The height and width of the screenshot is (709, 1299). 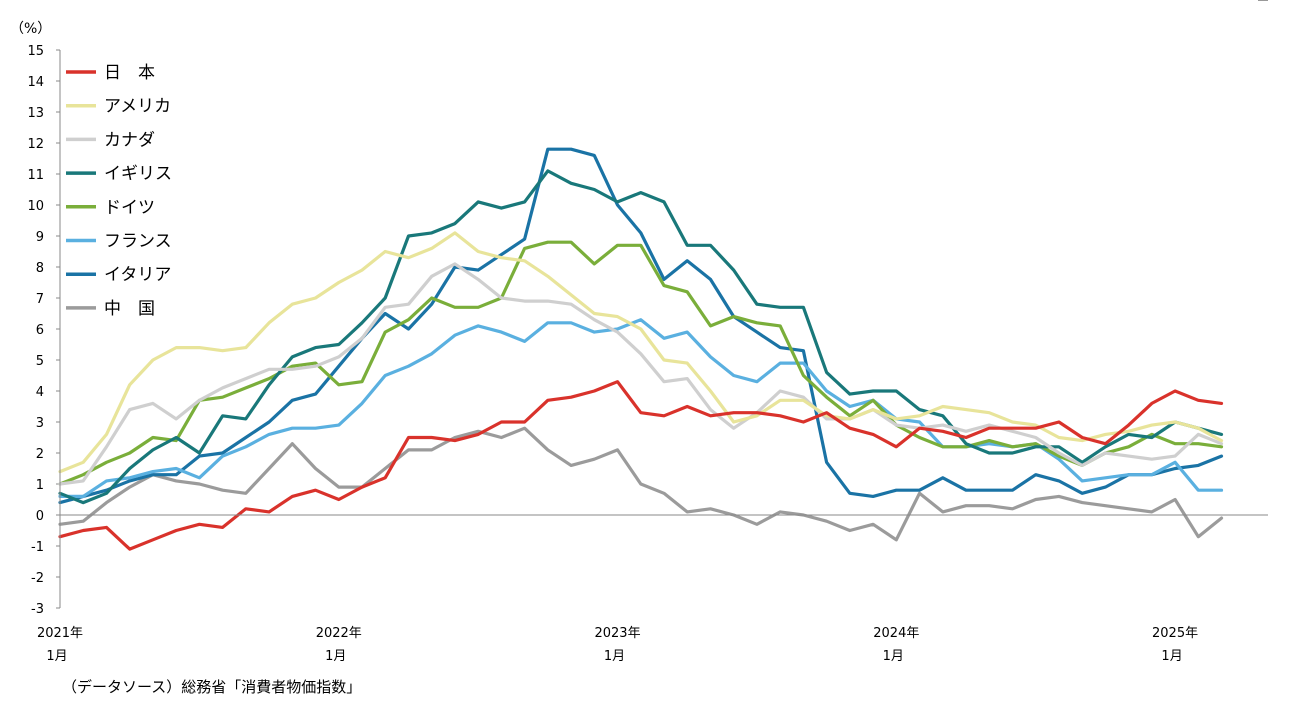 I want to click on legend-label: カナダ, so click(x=129, y=140).